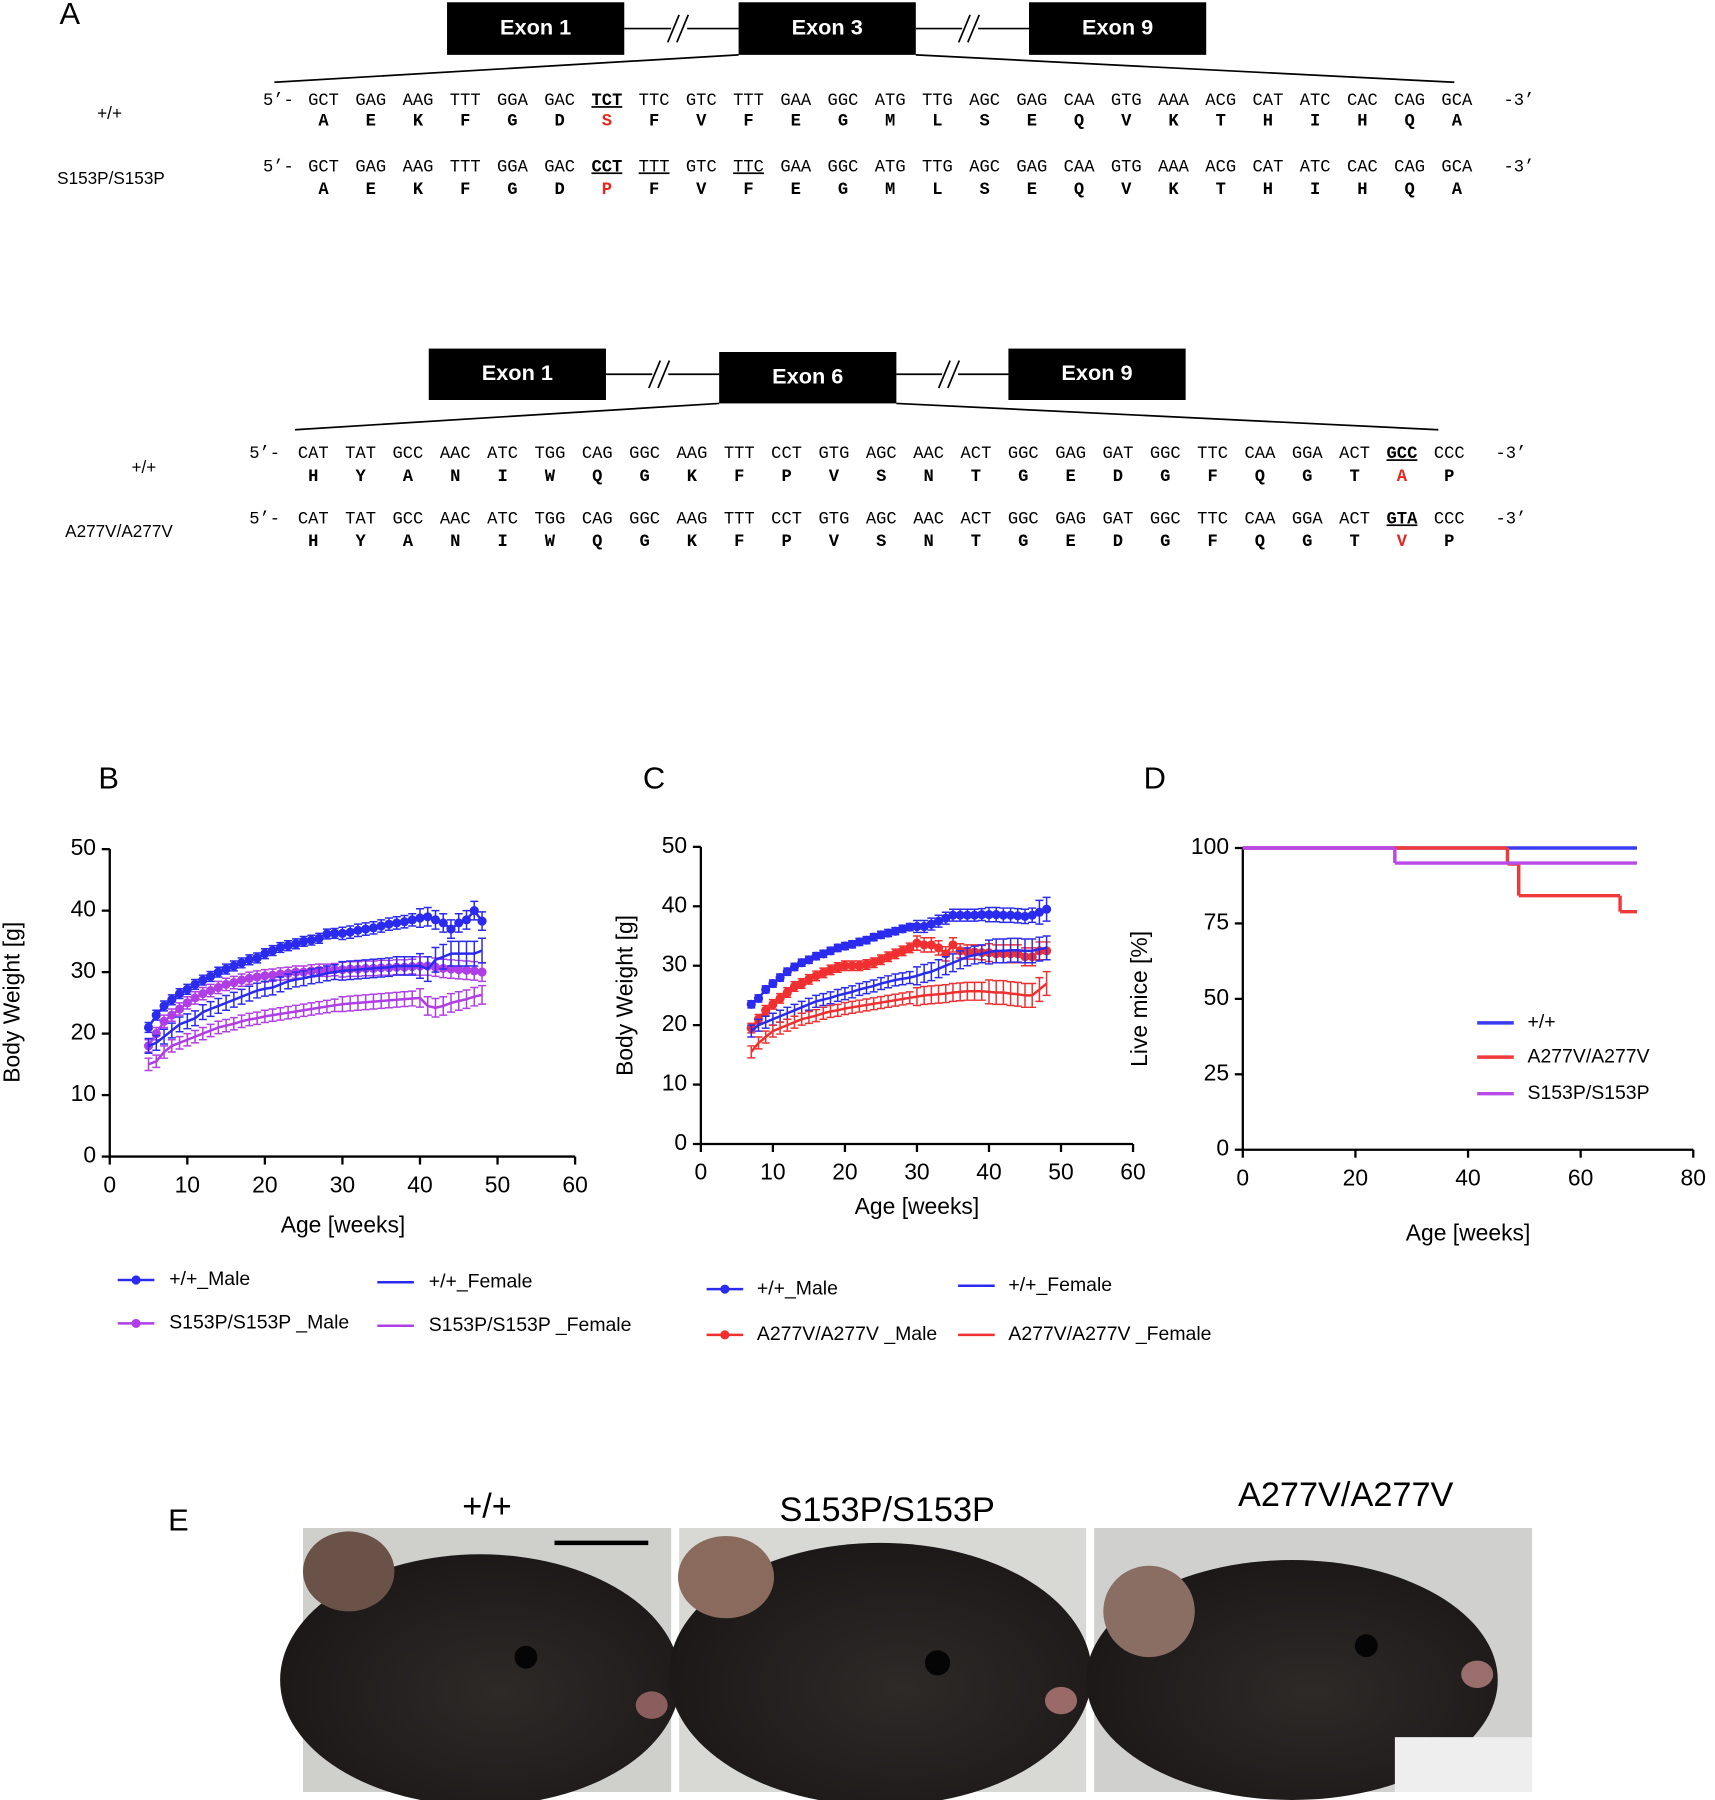 The height and width of the screenshot is (1800, 1715). Describe the element at coordinates (1220, 101) in the screenshot. I see `codon: ACG` at that location.